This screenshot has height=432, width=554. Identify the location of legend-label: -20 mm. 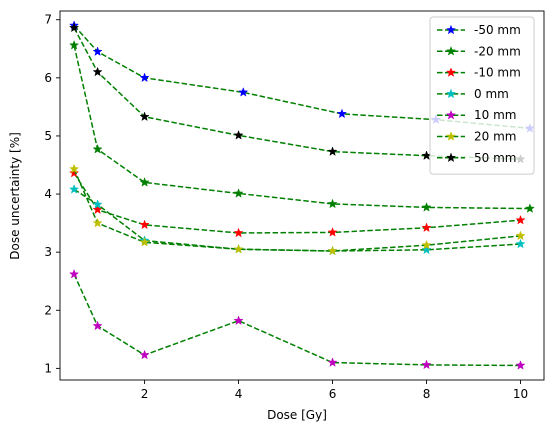
(497, 51).